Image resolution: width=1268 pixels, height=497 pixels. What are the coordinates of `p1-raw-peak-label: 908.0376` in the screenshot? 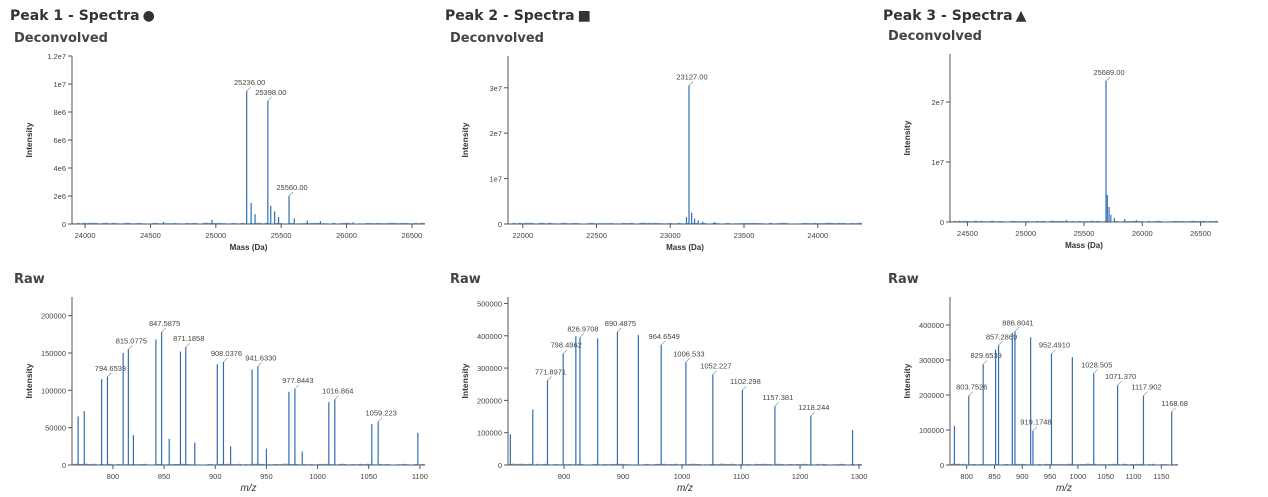 It's located at (226, 353).